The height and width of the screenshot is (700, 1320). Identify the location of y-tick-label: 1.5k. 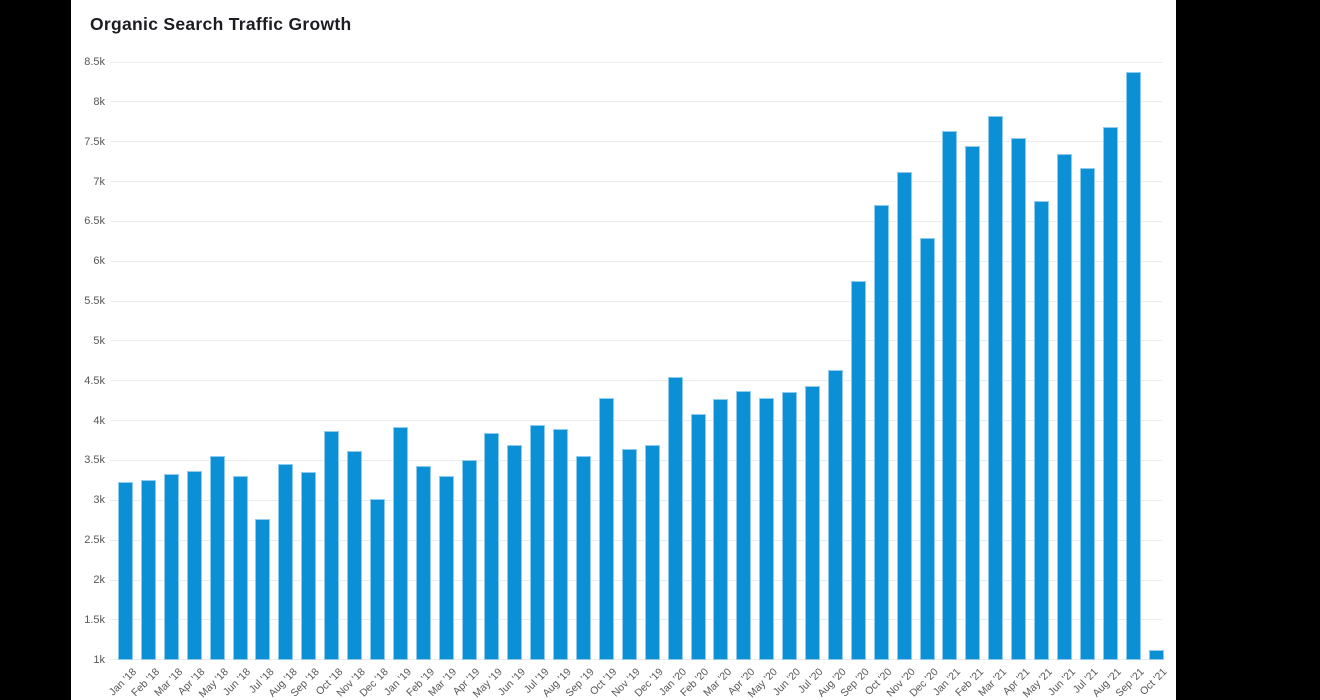
(94, 619).